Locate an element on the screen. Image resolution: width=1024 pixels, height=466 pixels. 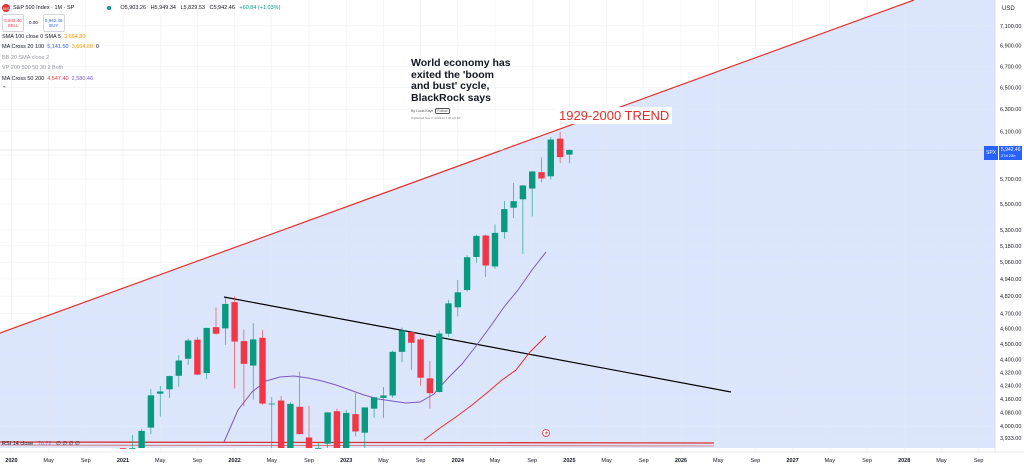
indicator-name: MA Cross 20 100 is located at coordinates (23, 47).